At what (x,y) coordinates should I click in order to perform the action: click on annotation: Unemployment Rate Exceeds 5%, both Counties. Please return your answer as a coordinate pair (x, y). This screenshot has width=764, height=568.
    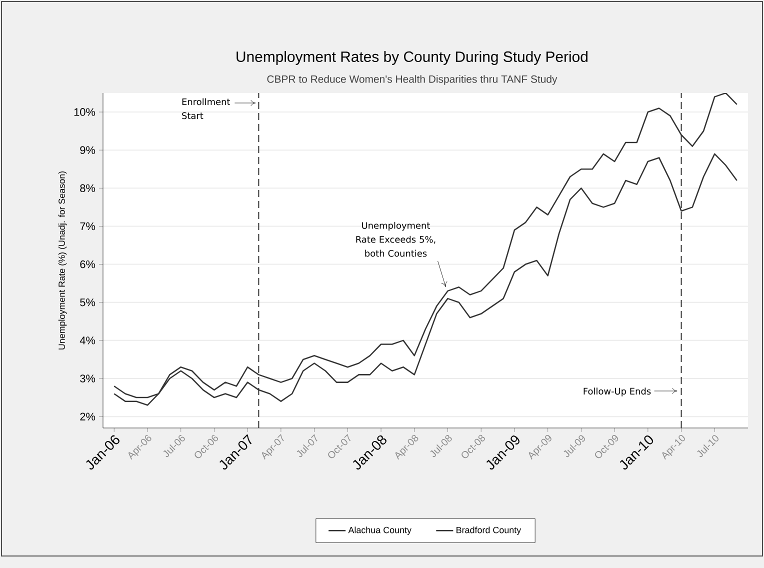
    Looking at the image, I should click on (396, 239).